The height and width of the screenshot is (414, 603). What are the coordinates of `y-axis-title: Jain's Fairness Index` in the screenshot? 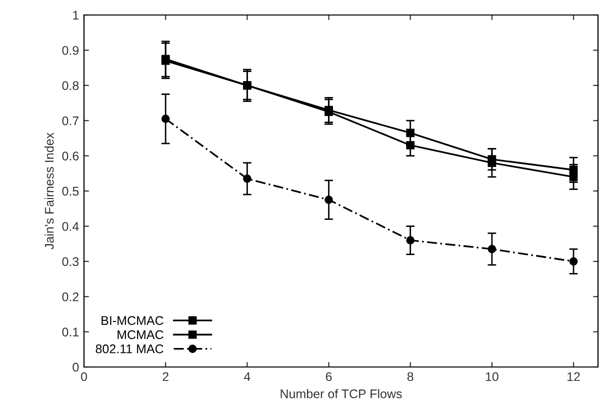 It's located at (49, 191).